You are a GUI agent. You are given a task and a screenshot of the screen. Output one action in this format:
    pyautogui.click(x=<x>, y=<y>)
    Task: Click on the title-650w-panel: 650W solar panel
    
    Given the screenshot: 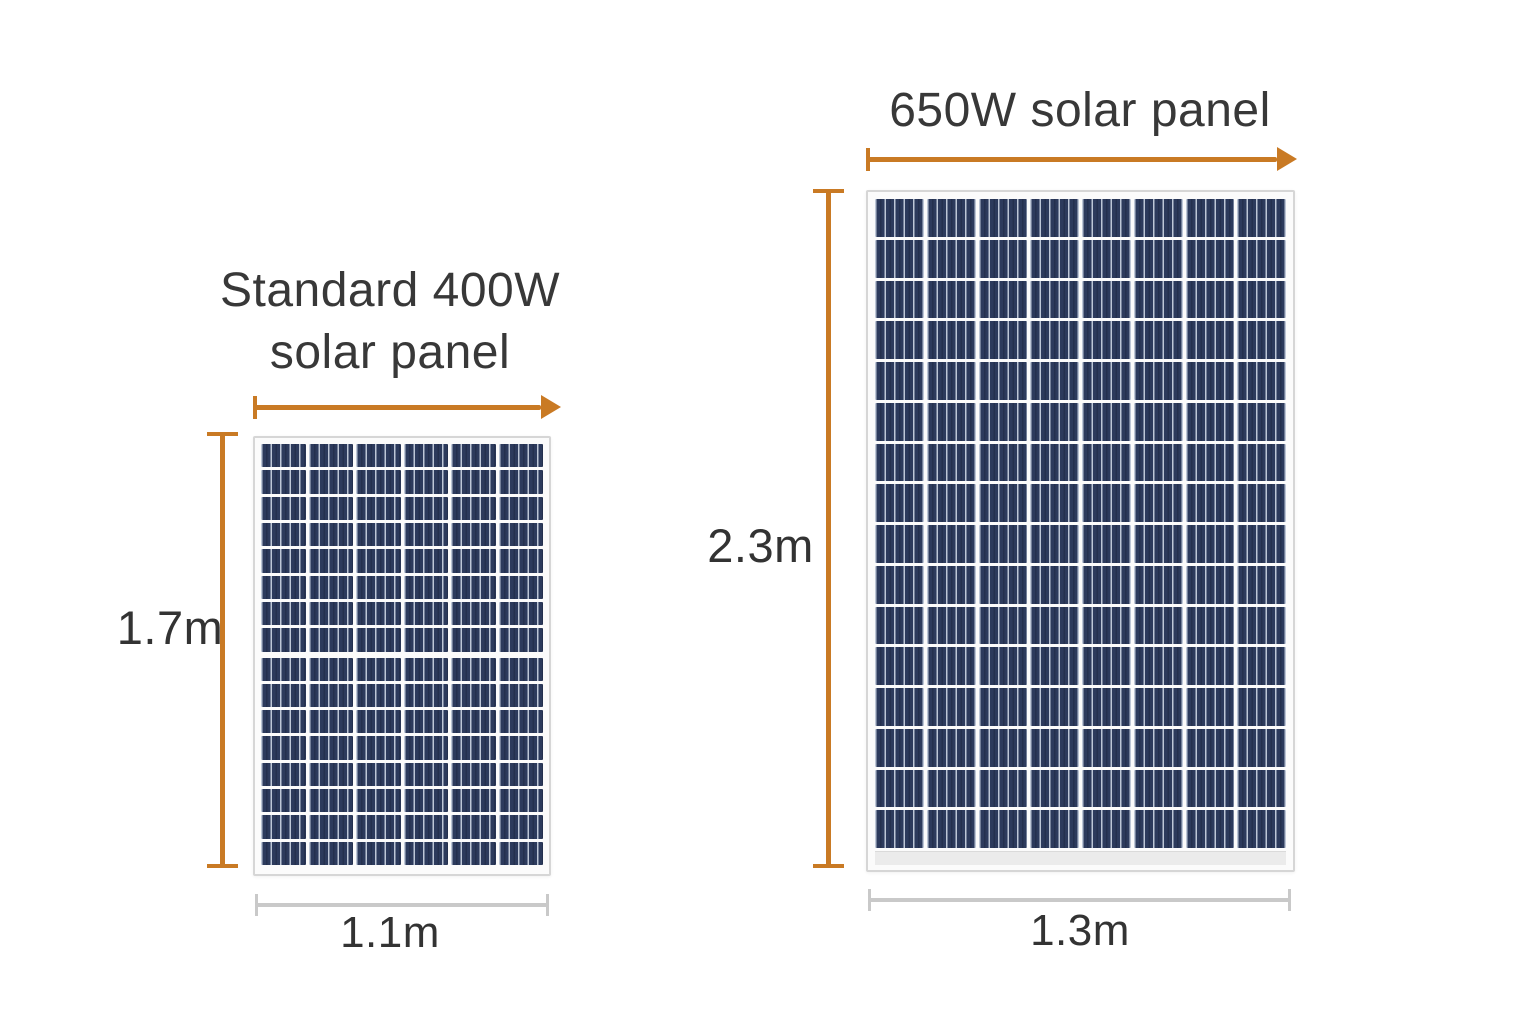 What is the action you would take?
    pyautogui.click(x=1080, y=111)
    